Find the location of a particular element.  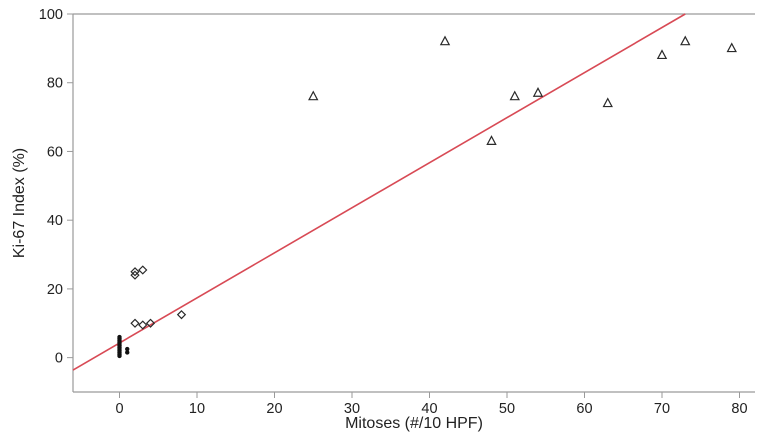

x-tick-label: 20 is located at coordinates (274, 409).